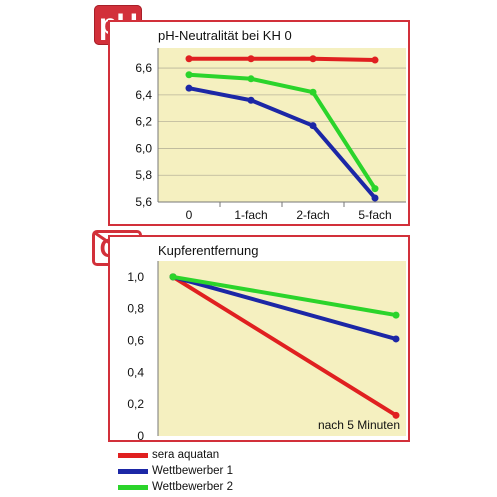  What do you see at coordinates (143, 148) in the screenshot?
I see `y-tick-label: 6,0` at bounding box center [143, 148].